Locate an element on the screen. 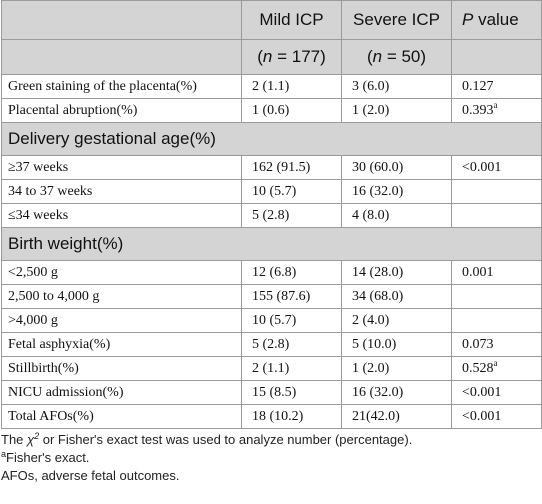 Image resolution: width=542 pixels, height=504 pixels. row-label: 34 to 37 weeks is located at coordinates (121, 191).